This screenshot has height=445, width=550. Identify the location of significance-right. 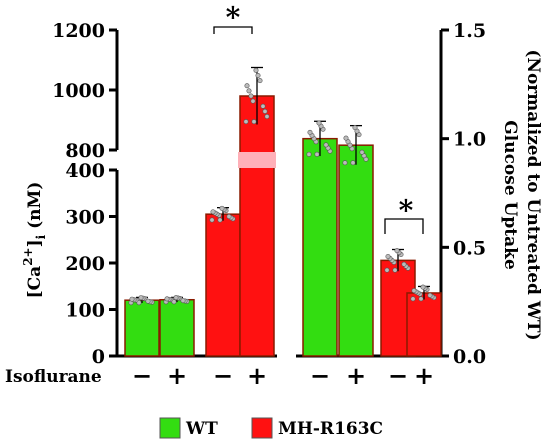
(404, 226).